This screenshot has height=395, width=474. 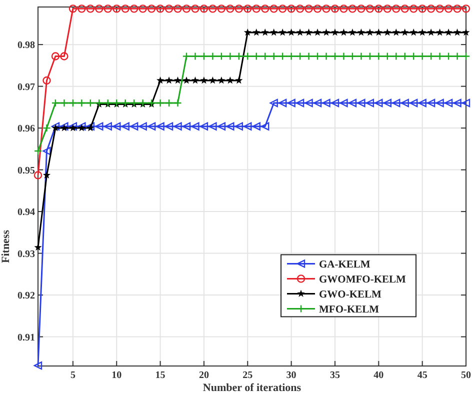 I want to click on y-tick-label: 0.96, so click(x=26, y=129).